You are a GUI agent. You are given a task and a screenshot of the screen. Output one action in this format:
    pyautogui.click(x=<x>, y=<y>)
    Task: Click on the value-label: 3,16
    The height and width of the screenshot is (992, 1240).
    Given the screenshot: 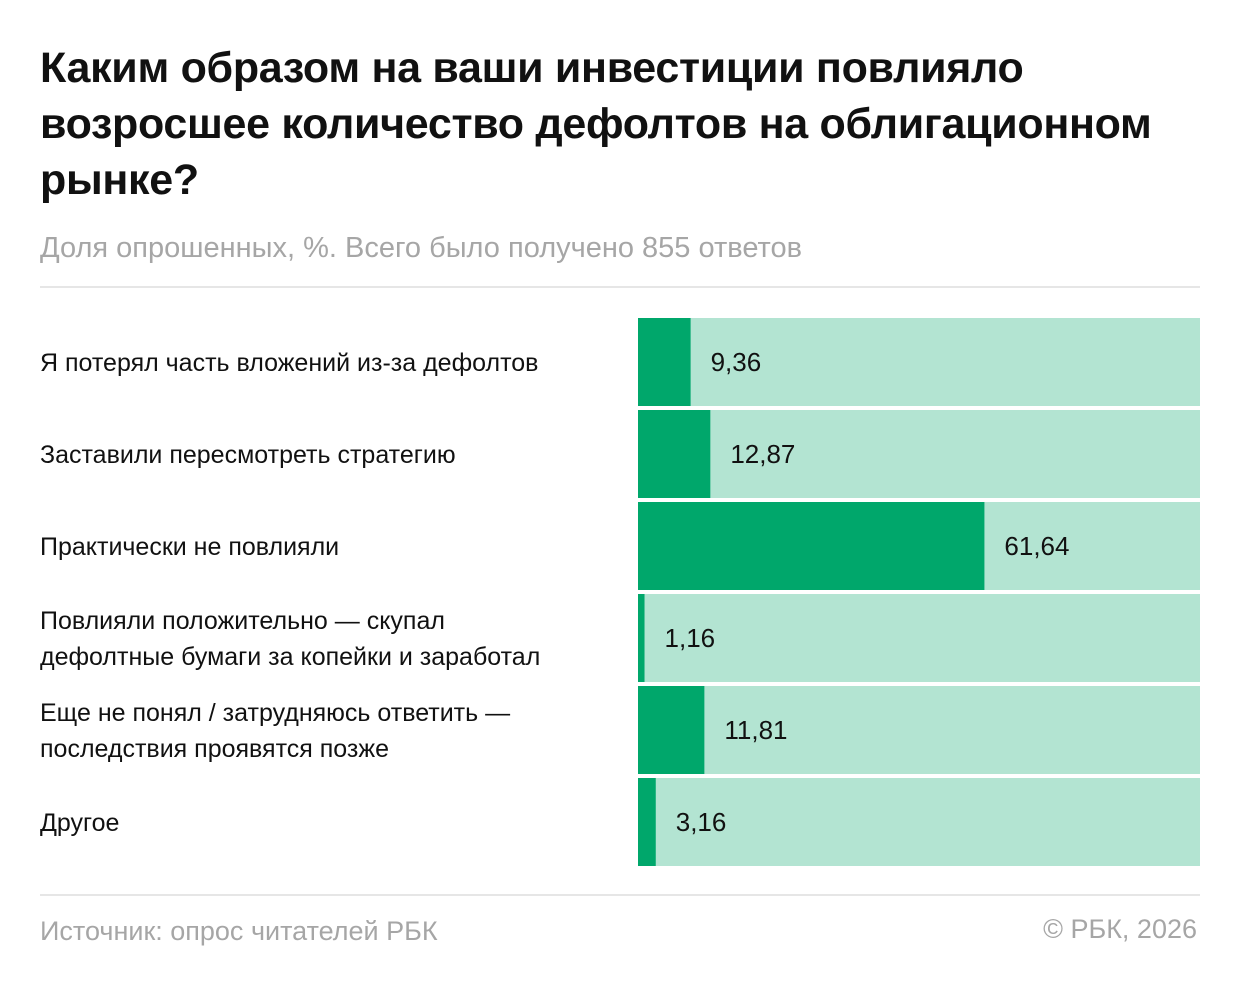 What is the action you would take?
    pyautogui.click(x=701, y=822)
    